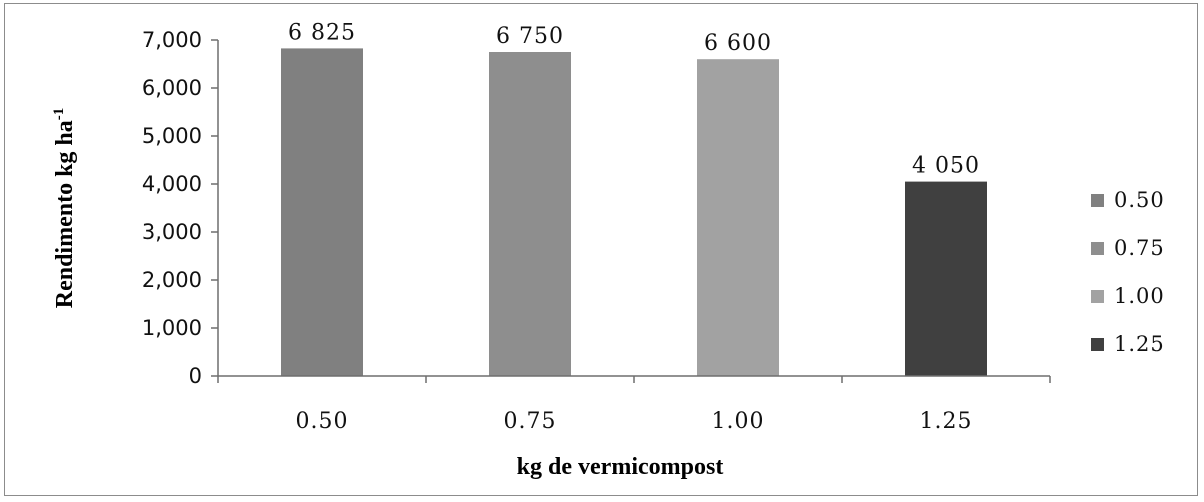 The height and width of the screenshot is (502, 1204). What do you see at coordinates (322, 421) in the screenshot?
I see `x-tick-label: 0.50` at bounding box center [322, 421].